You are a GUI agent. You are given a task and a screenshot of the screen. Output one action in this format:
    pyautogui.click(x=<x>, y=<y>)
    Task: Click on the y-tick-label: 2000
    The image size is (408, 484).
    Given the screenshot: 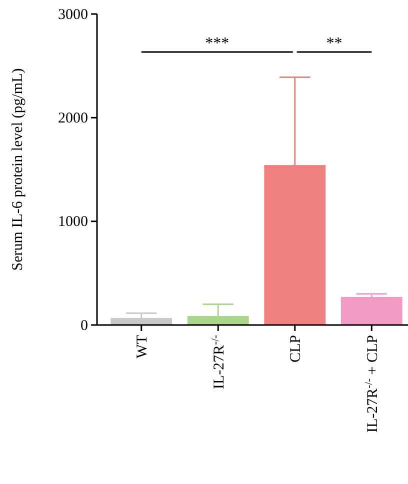 What is the action you would take?
    pyautogui.click(x=73, y=118)
    